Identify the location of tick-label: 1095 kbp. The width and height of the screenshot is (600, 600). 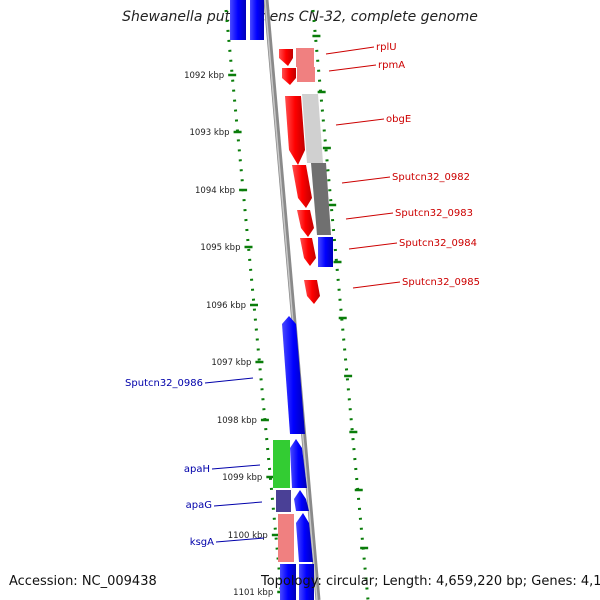
(220, 248).